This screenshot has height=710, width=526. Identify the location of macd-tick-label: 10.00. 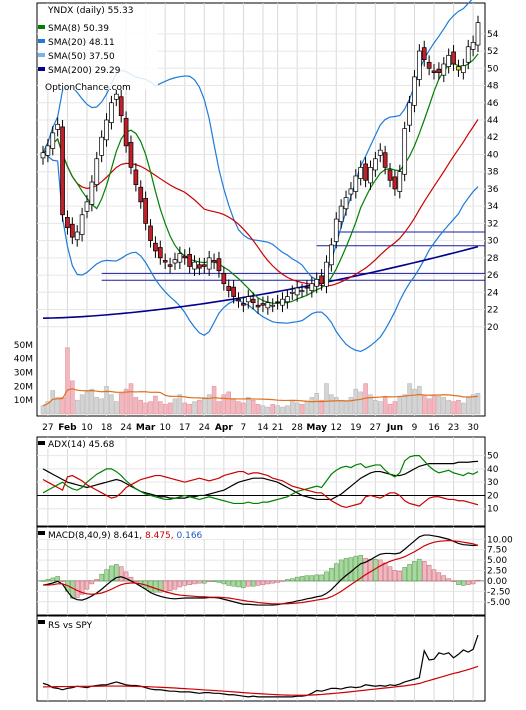
(500, 540).